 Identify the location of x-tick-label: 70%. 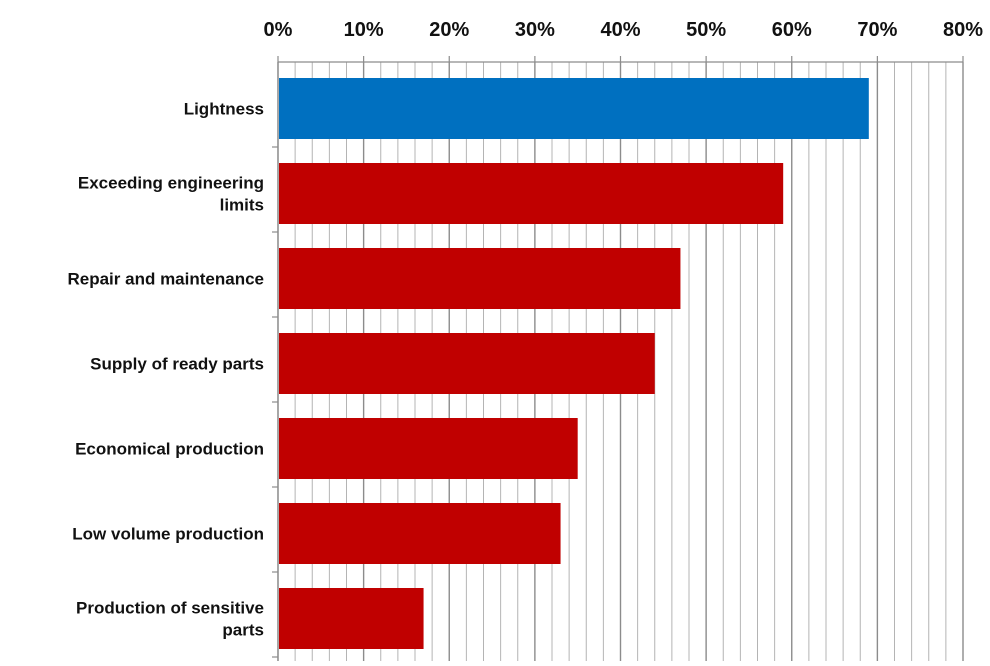
(877, 30).